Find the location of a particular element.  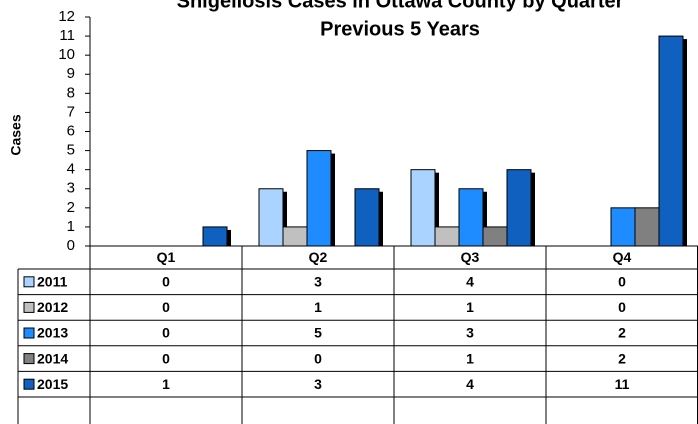

legend-label: 2013 is located at coordinates (52, 333).